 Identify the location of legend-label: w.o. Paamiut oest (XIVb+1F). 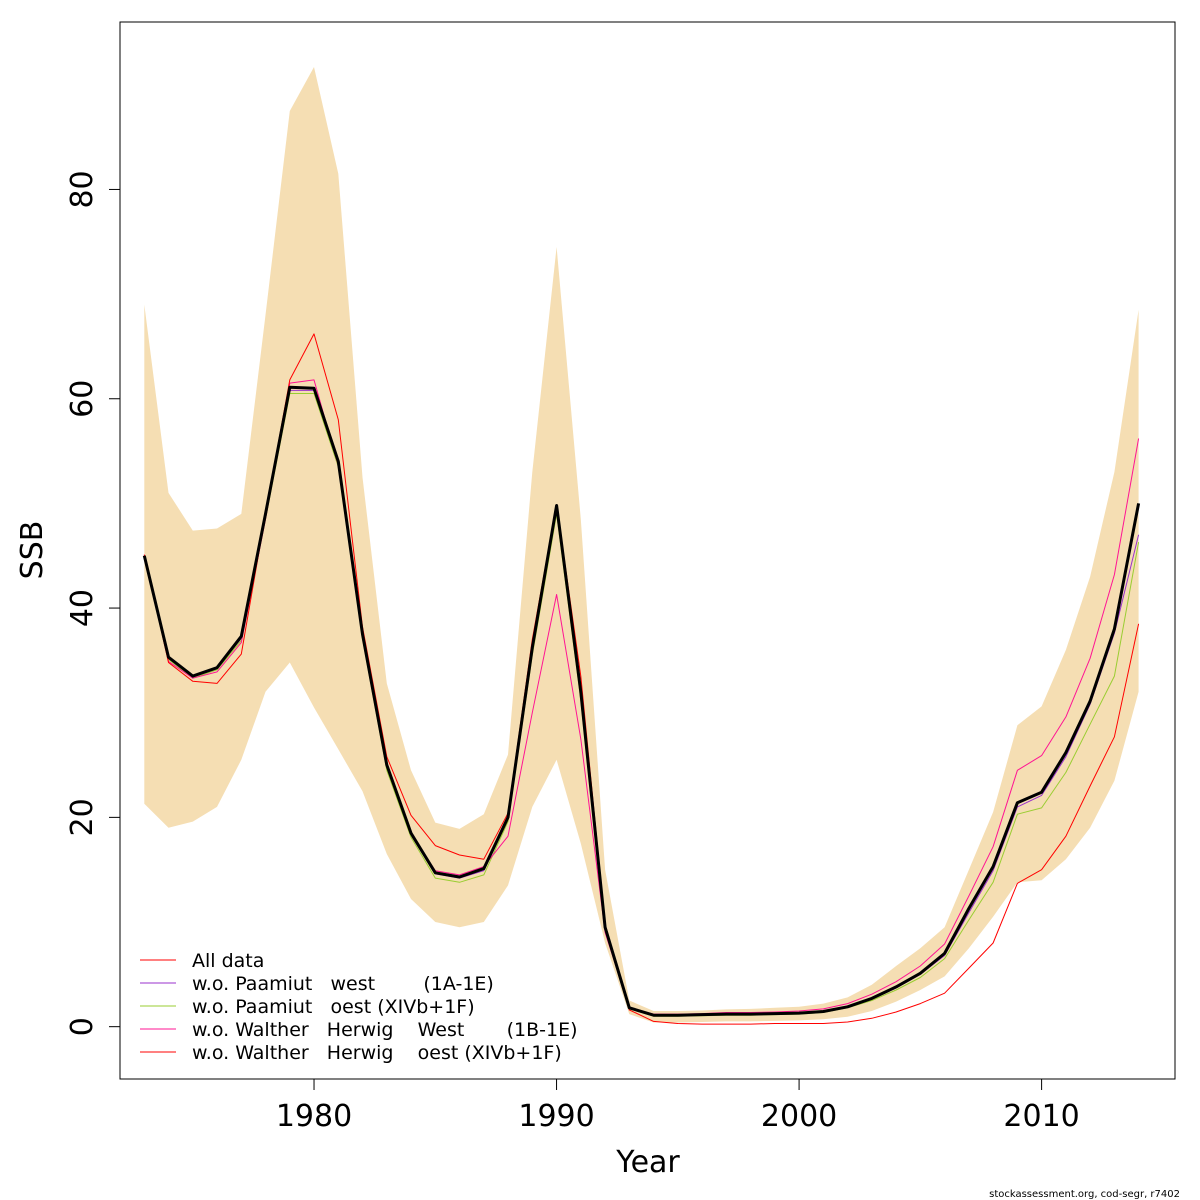
(333, 1007).